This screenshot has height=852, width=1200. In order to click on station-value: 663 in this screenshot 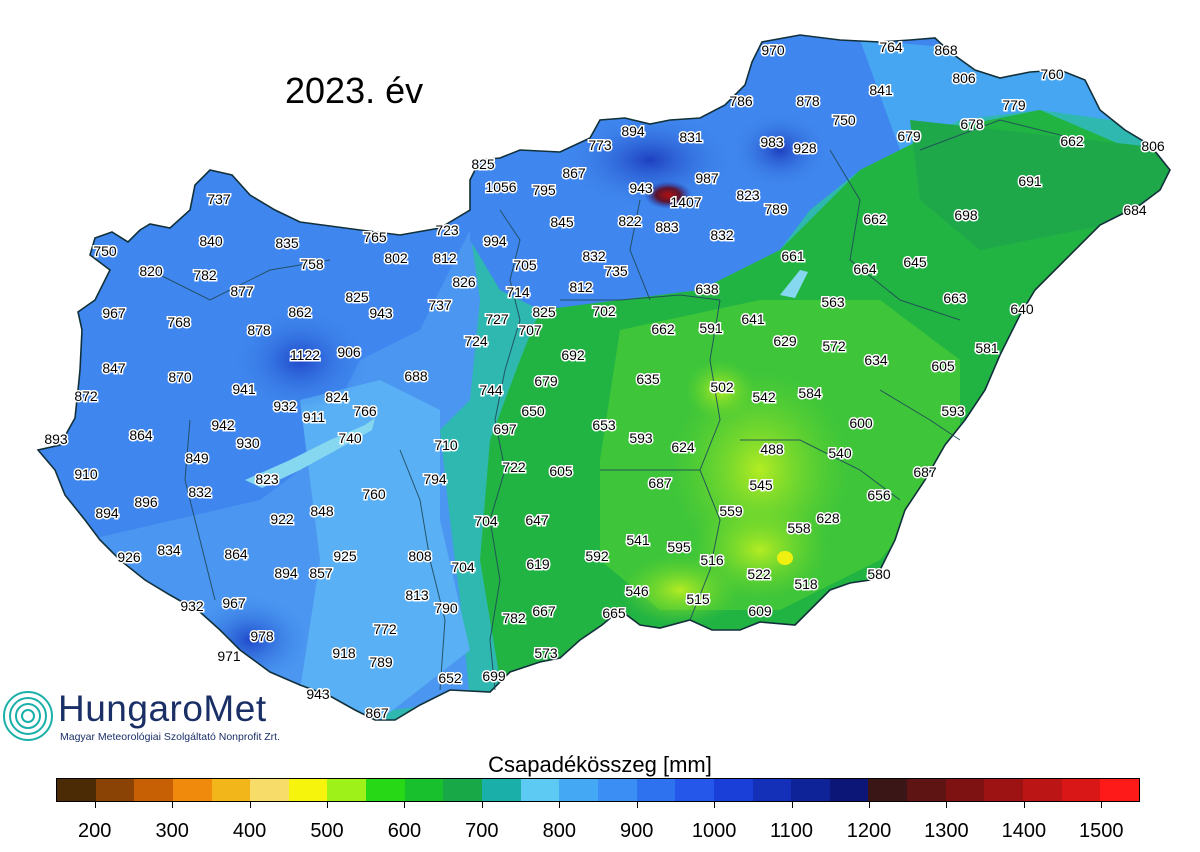, I will do `click(955, 298)`.